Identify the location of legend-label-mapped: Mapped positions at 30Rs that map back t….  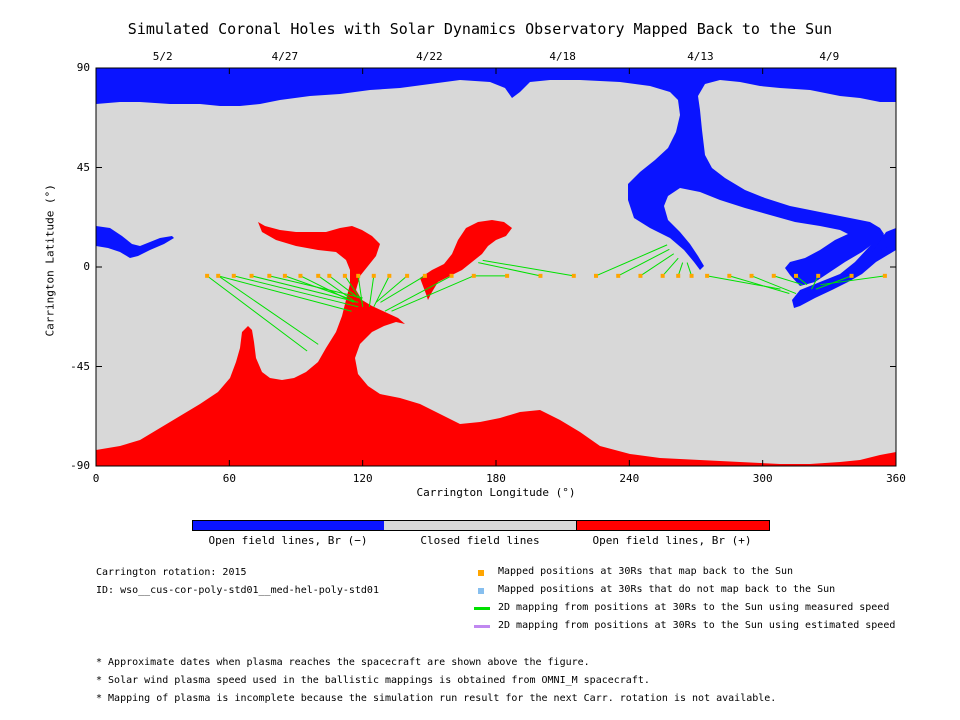
(646, 571).